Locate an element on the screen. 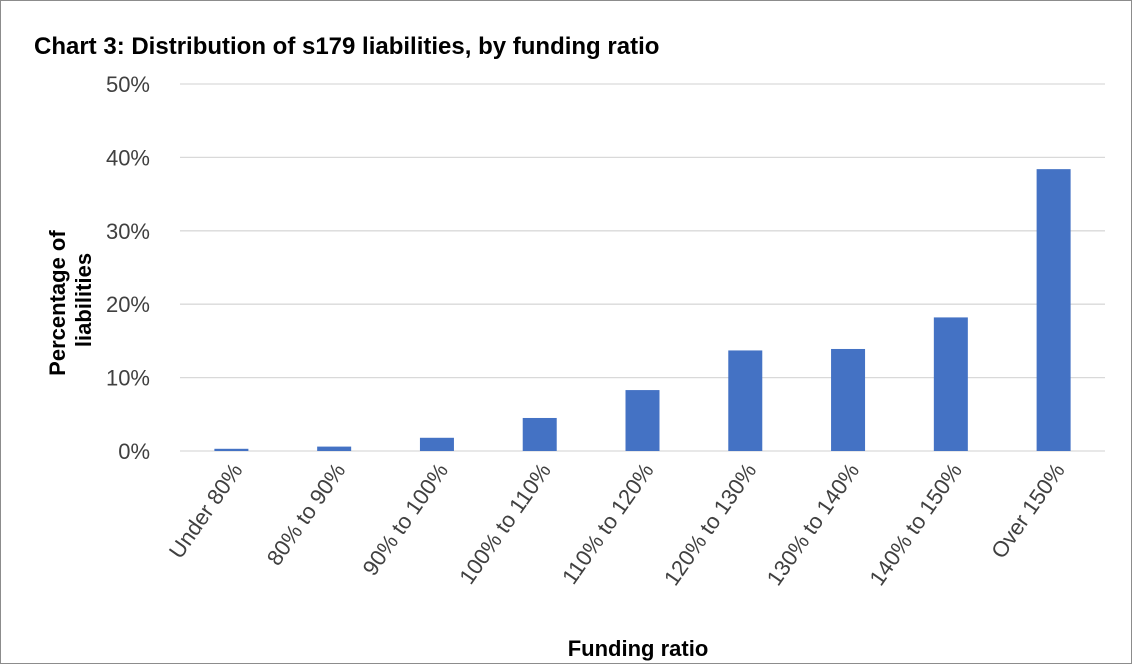 The width and height of the screenshot is (1132, 664). x-tick-label: 110% to 120% is located at coordinates (608, 524).